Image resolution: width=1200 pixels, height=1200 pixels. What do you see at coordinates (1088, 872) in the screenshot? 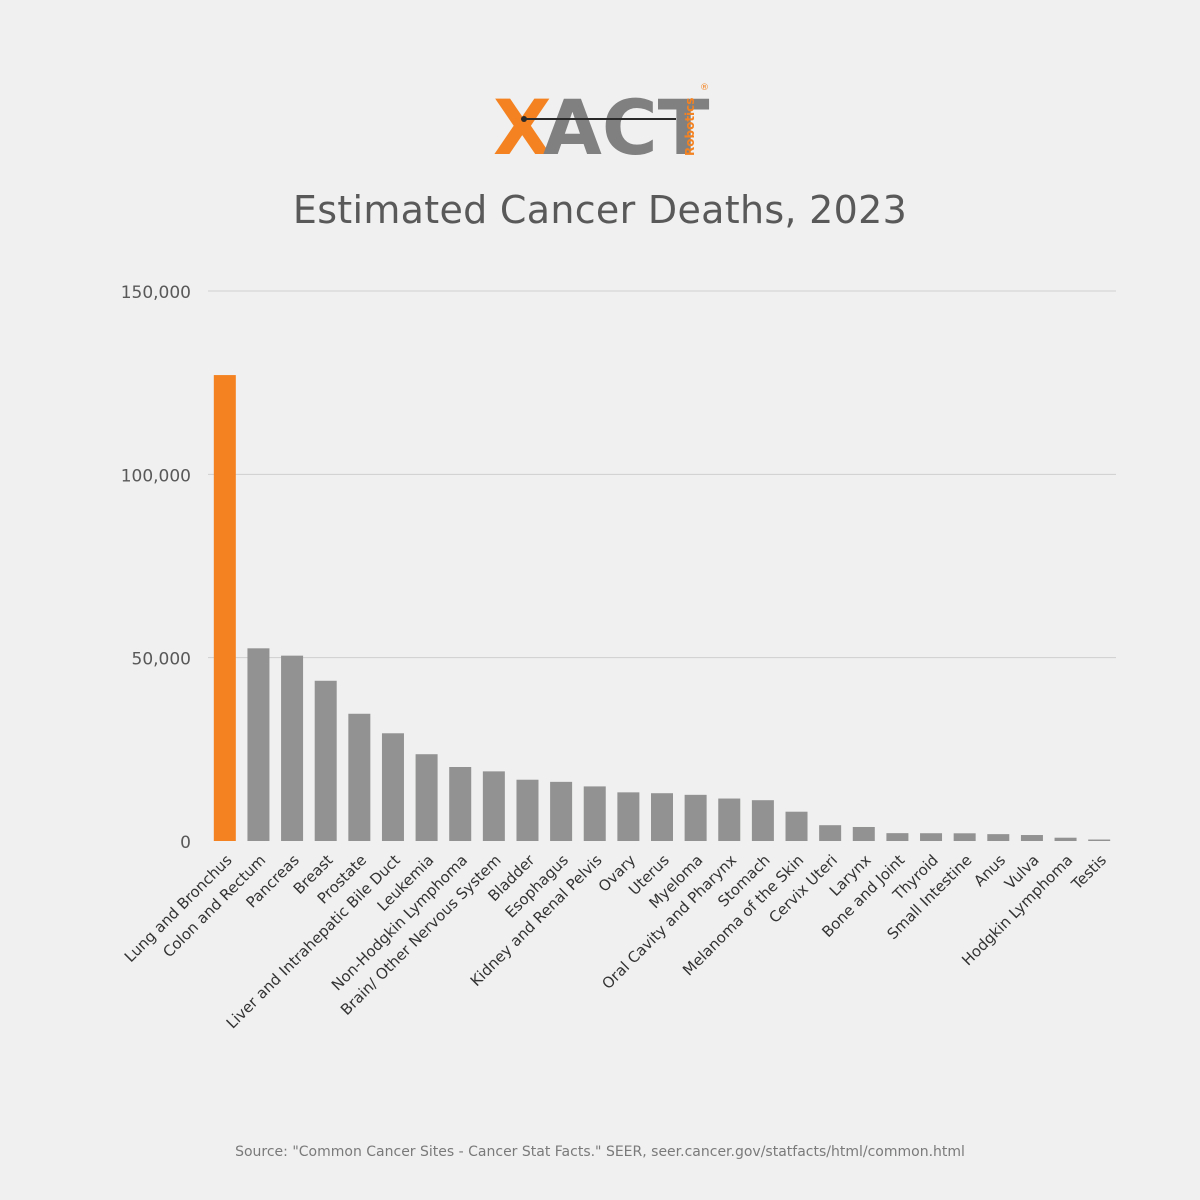
I see `x-tick-label: Testis` at bounding box center [1088, 872].